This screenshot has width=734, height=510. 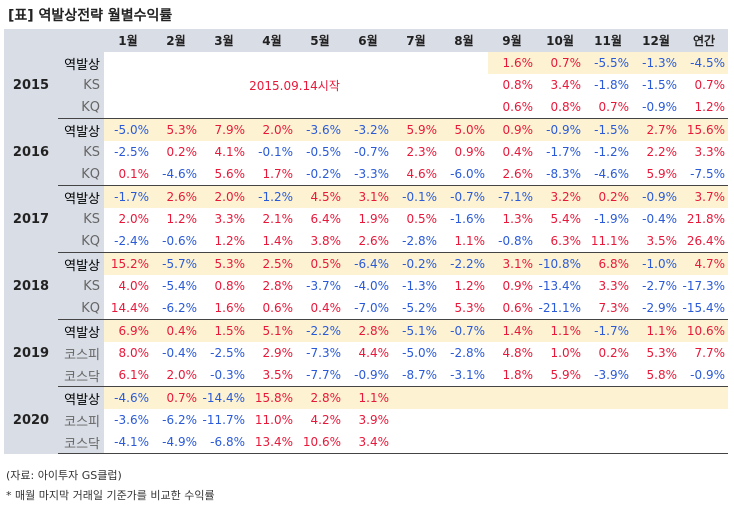 What do you see at coordinates (464, 375) in the screenshot?
I see `return-cell: -3.1%` at bounding box center [464, 375].